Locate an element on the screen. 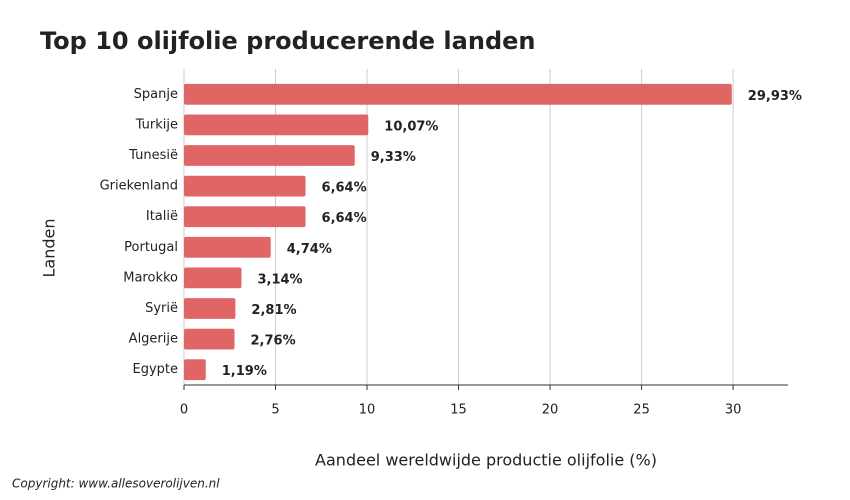 This screenshot has height=500, width=850. source: Copyright: www.allesoverolijven.nl is located at coordinates (116, 484).